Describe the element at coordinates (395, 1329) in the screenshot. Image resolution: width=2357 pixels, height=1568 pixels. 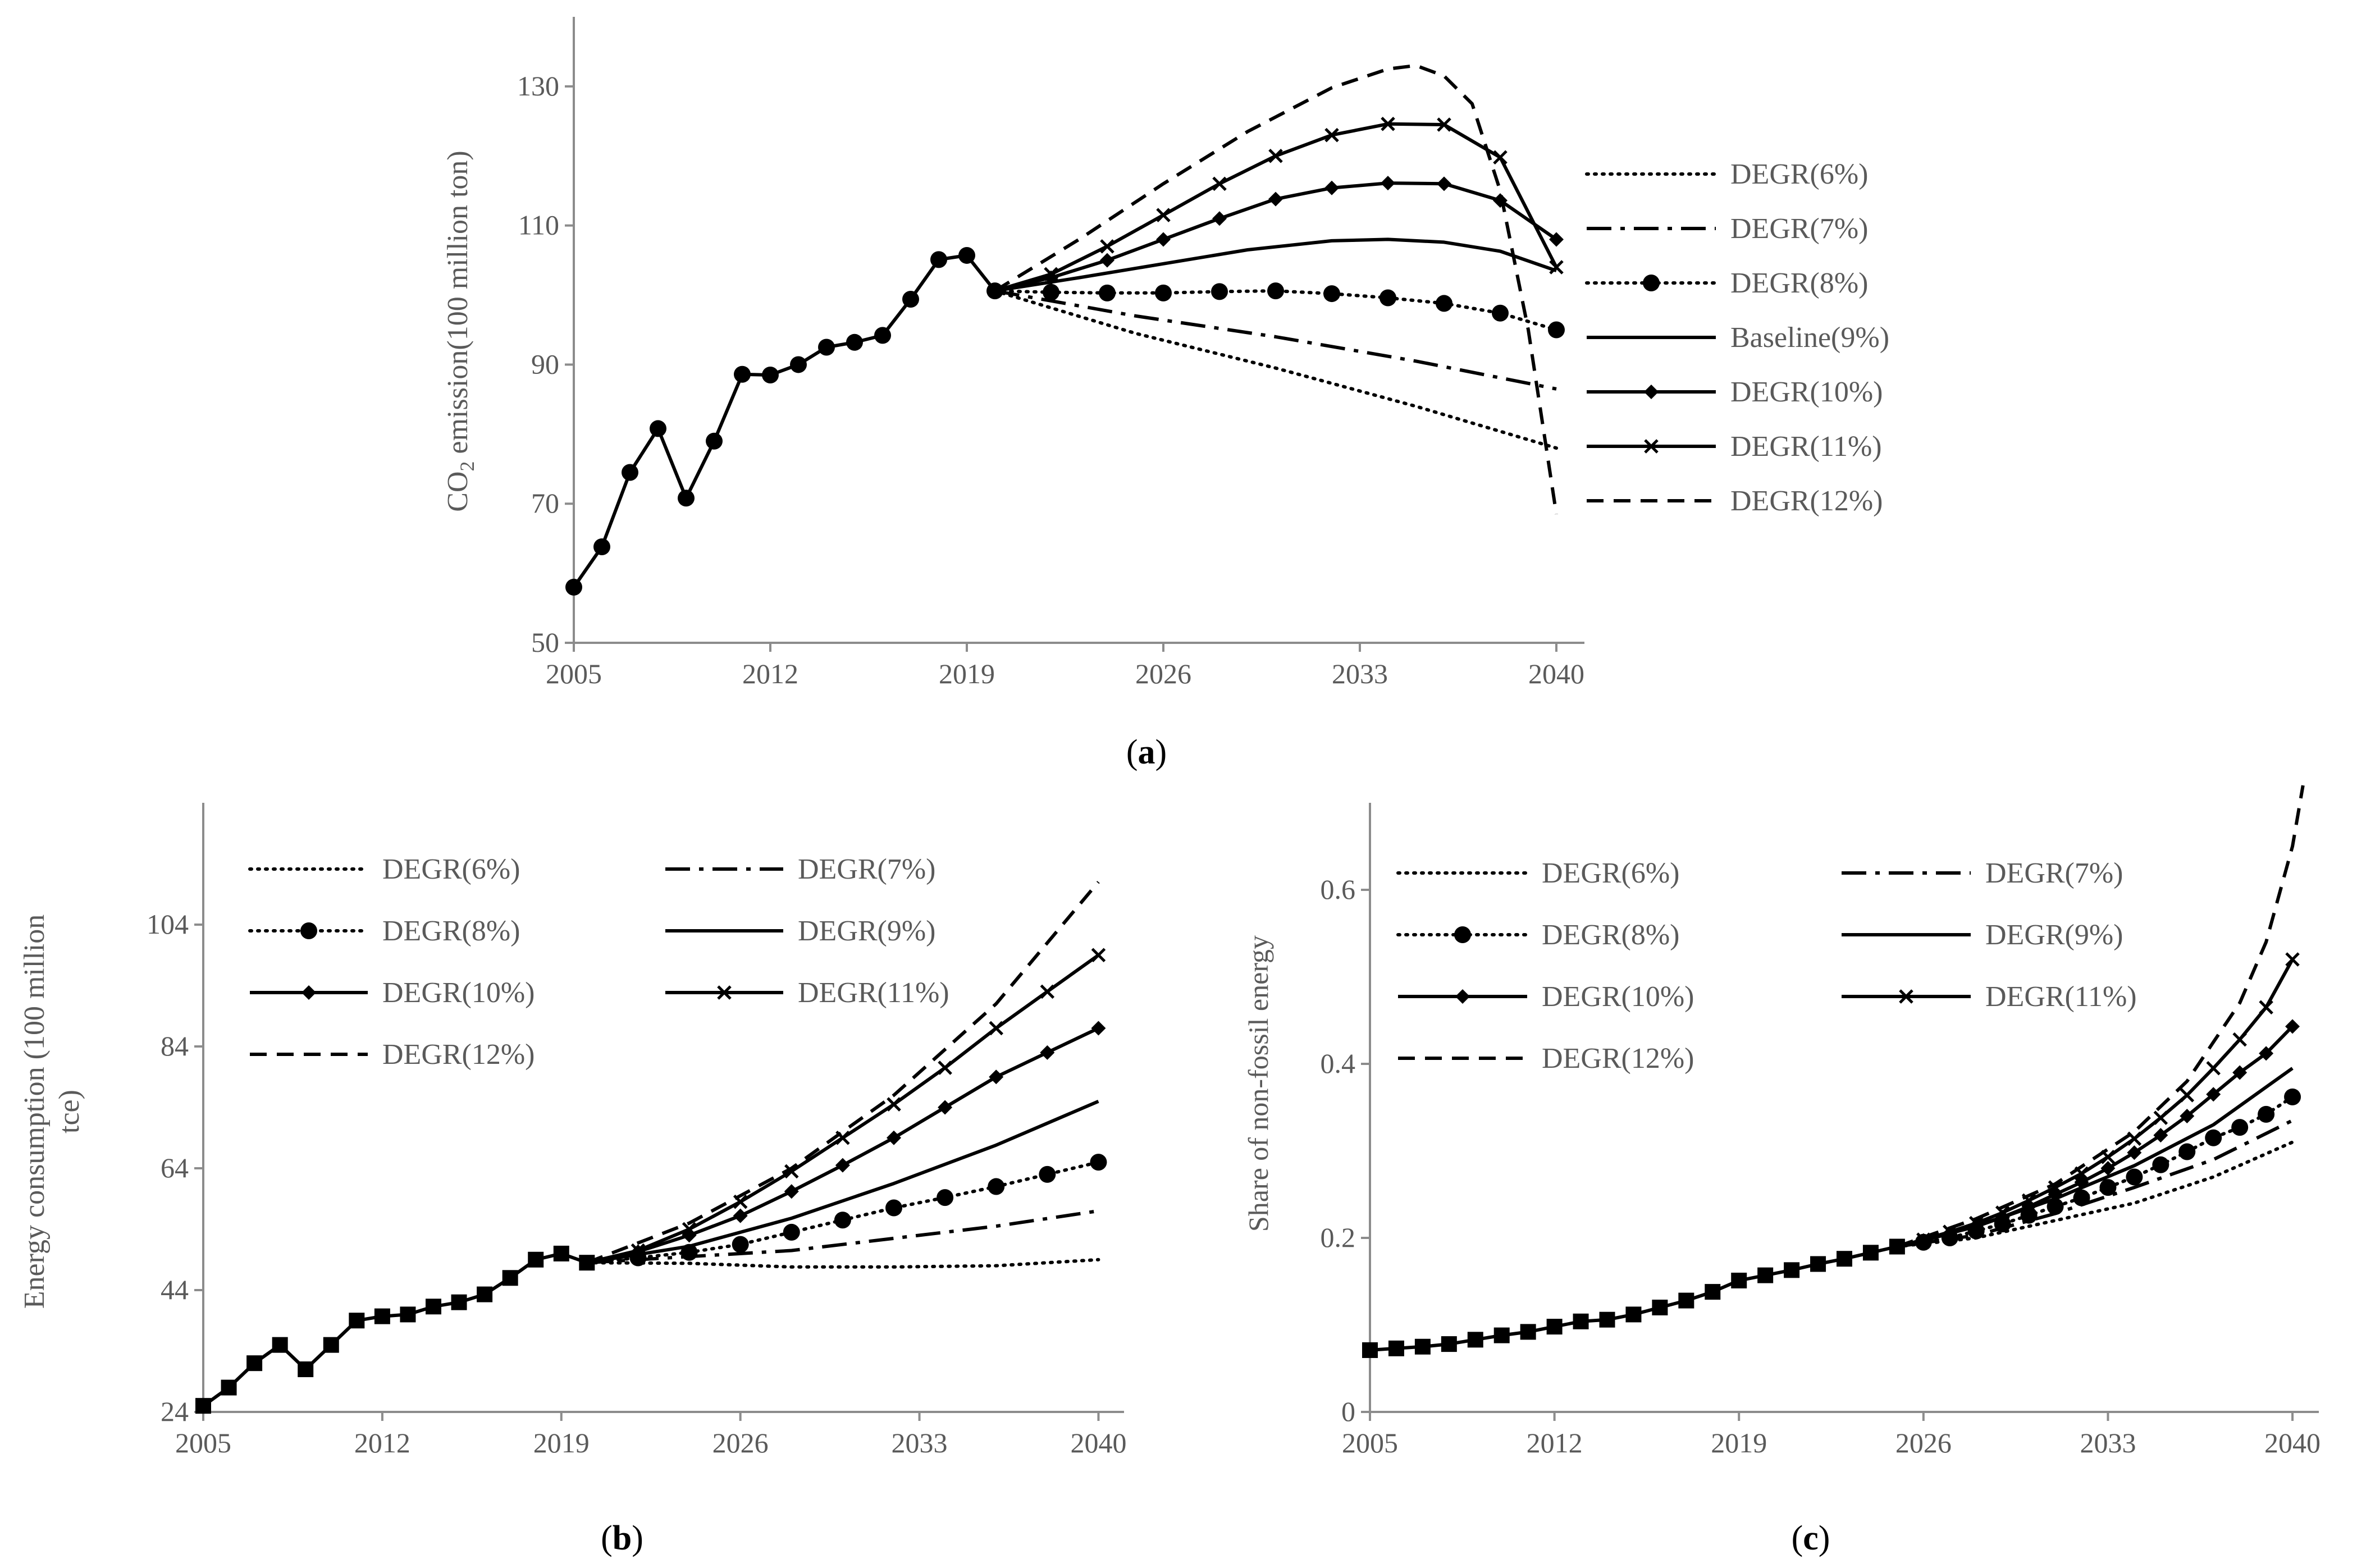
I see `historical-line` at that location.